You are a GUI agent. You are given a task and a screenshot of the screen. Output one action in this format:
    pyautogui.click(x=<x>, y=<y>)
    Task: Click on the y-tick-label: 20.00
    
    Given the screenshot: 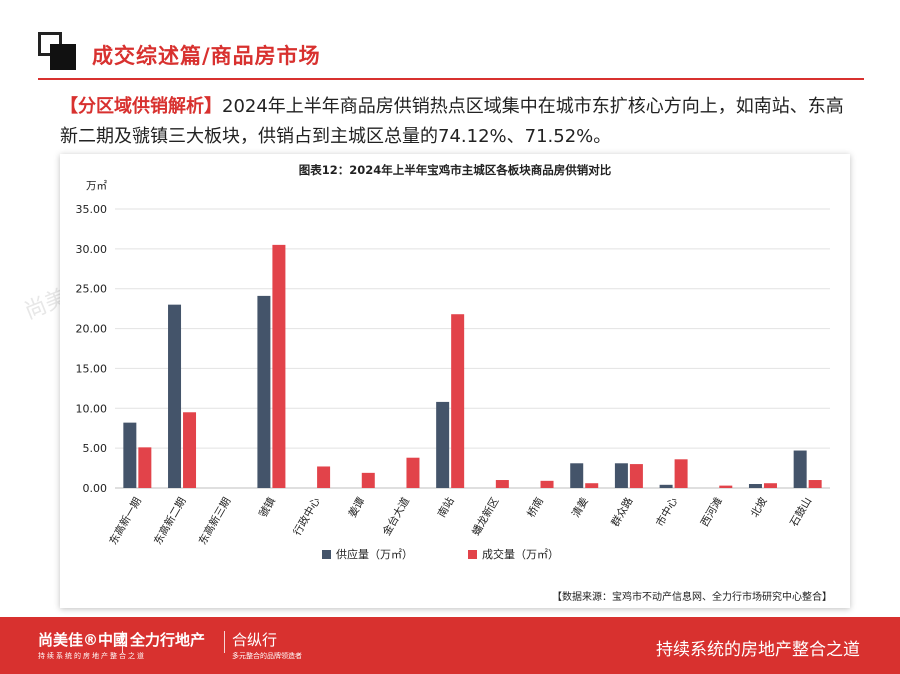 What is the action you would take?
    pyautogui.click(x=92, y=329)
    